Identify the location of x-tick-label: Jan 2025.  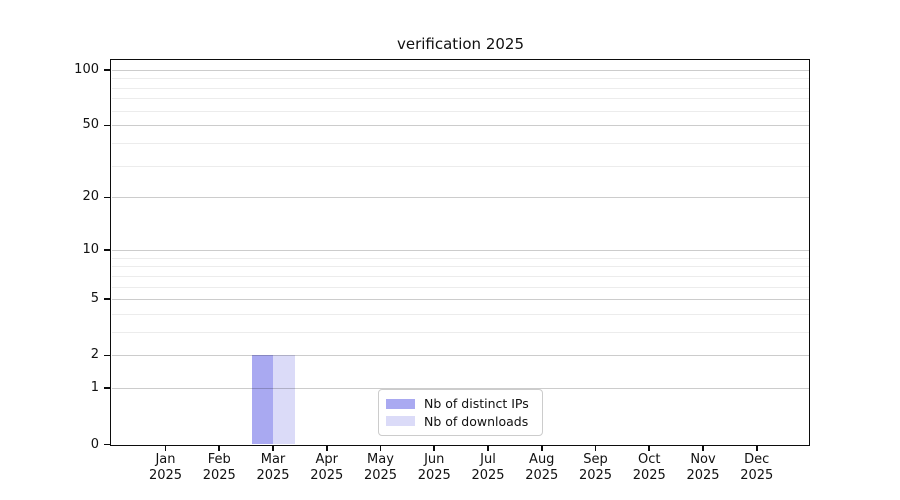
(166, 467).